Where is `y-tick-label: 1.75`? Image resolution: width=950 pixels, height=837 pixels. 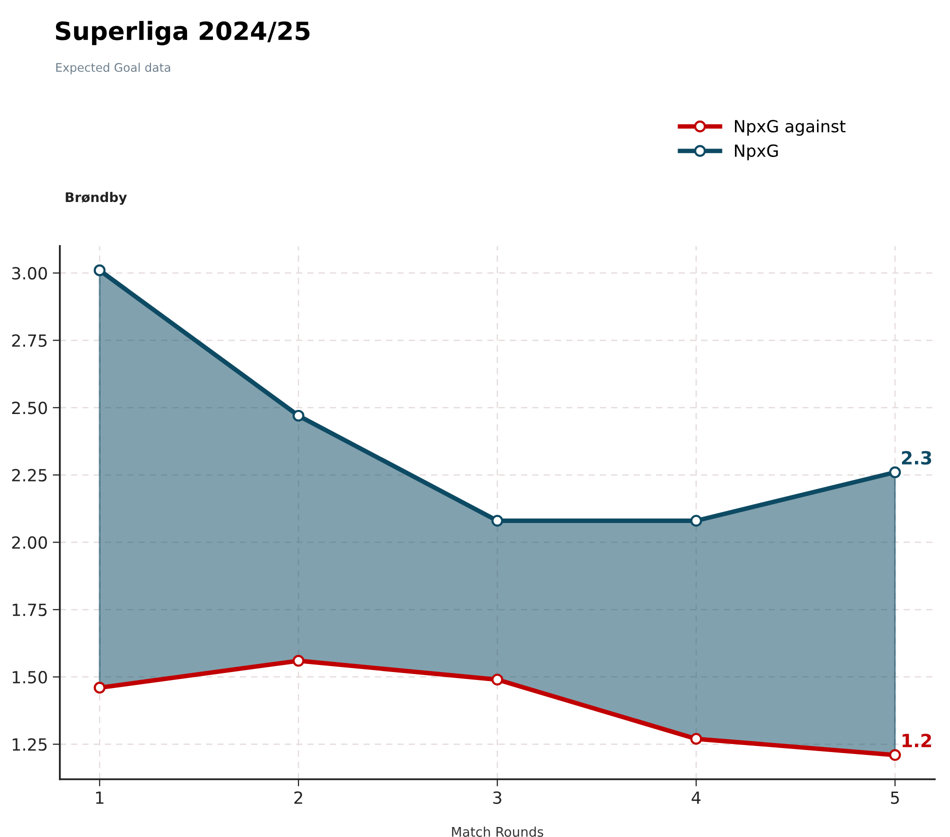 y-tick-label: 1.75 is located at coordinates (29, 610).